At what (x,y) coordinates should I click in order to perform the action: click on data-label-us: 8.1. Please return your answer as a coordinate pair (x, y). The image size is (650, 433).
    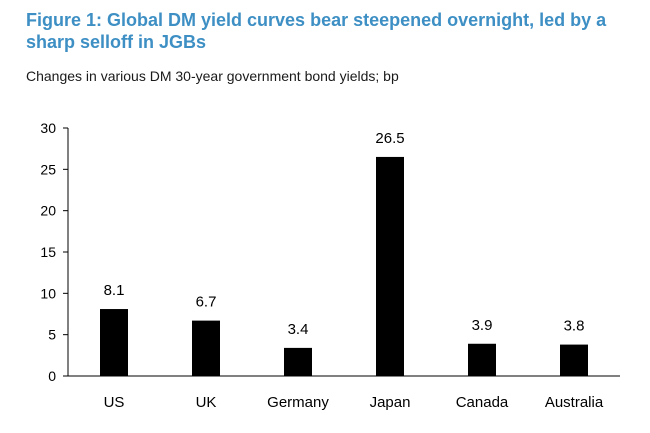
    Looking at the image, I should click on (114, 290).